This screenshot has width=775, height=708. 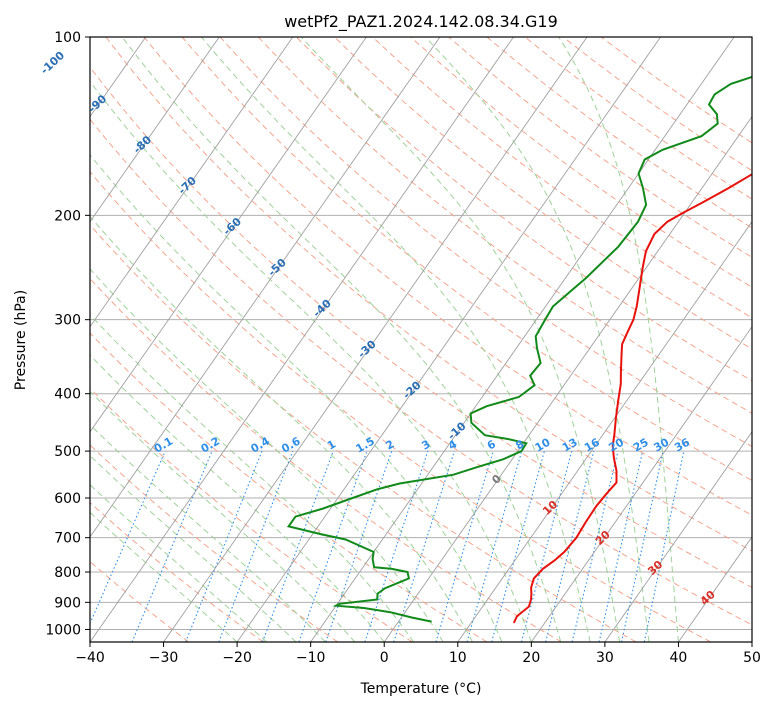 What do you see at coordinates (90, 658) in the screenshot?
I see `x-tick-label: −40` at bounding box center [90, 658].